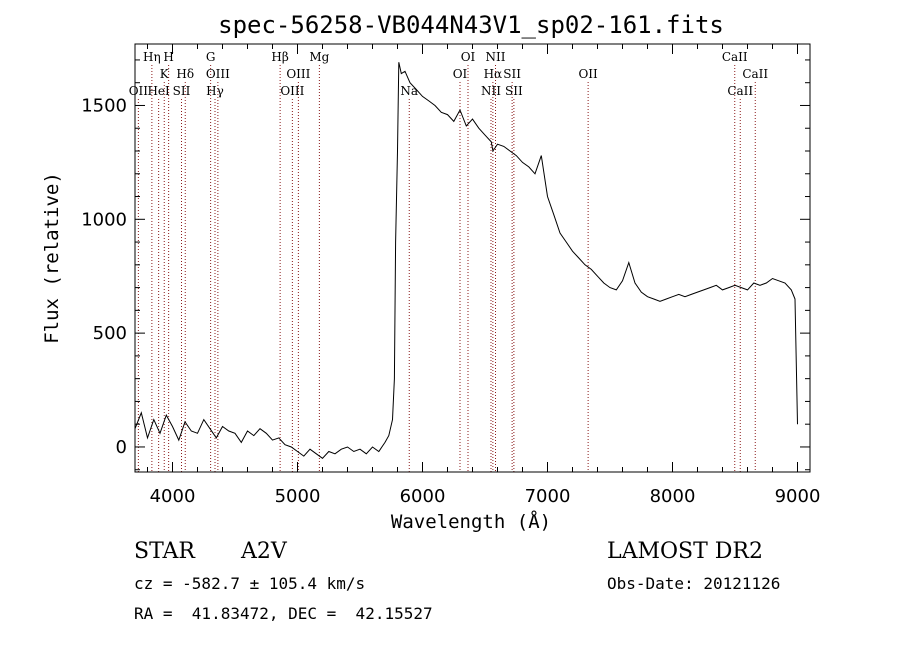 This screenshot has height=649, width=900. I want to click on y-tick-label: 500, so click(110, 333).